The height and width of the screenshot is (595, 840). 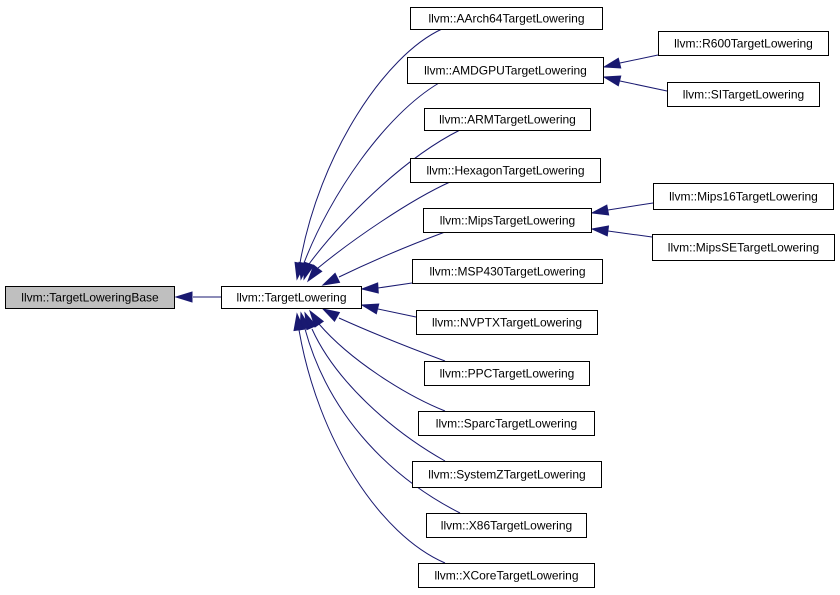 I want to click on edge-sparc-to-tl, so click(x=377, y=360).